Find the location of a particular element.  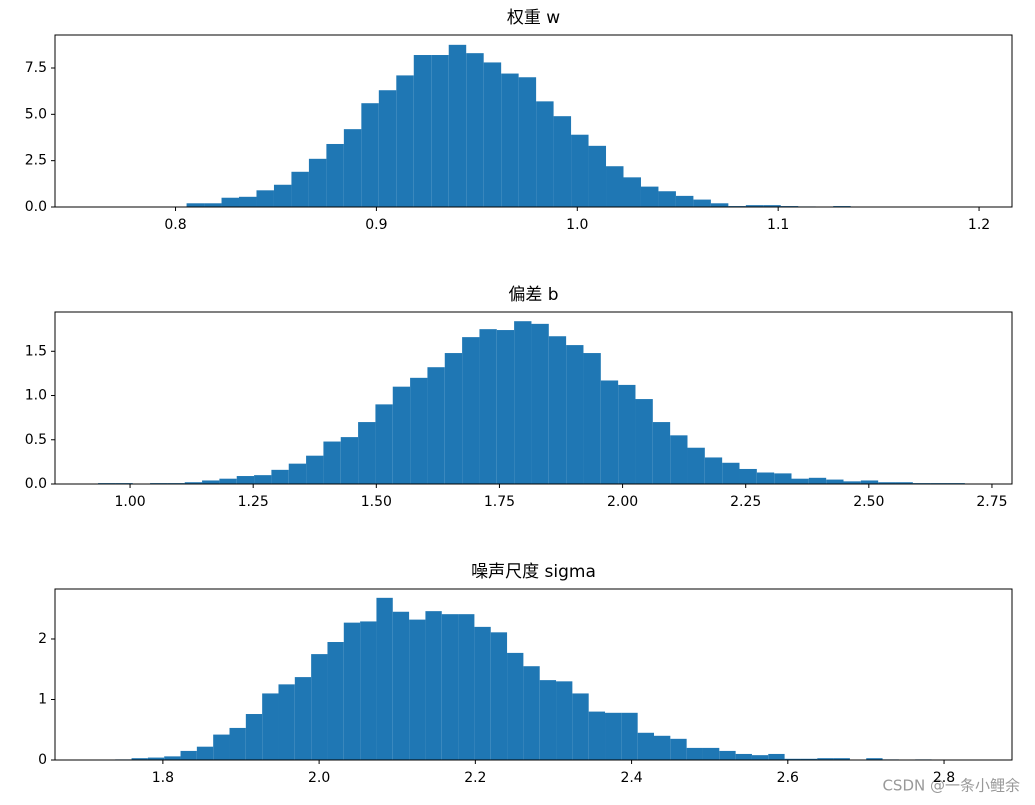

watermark: CSDN @一条小鲤余 is located at coordinates (951, 786).